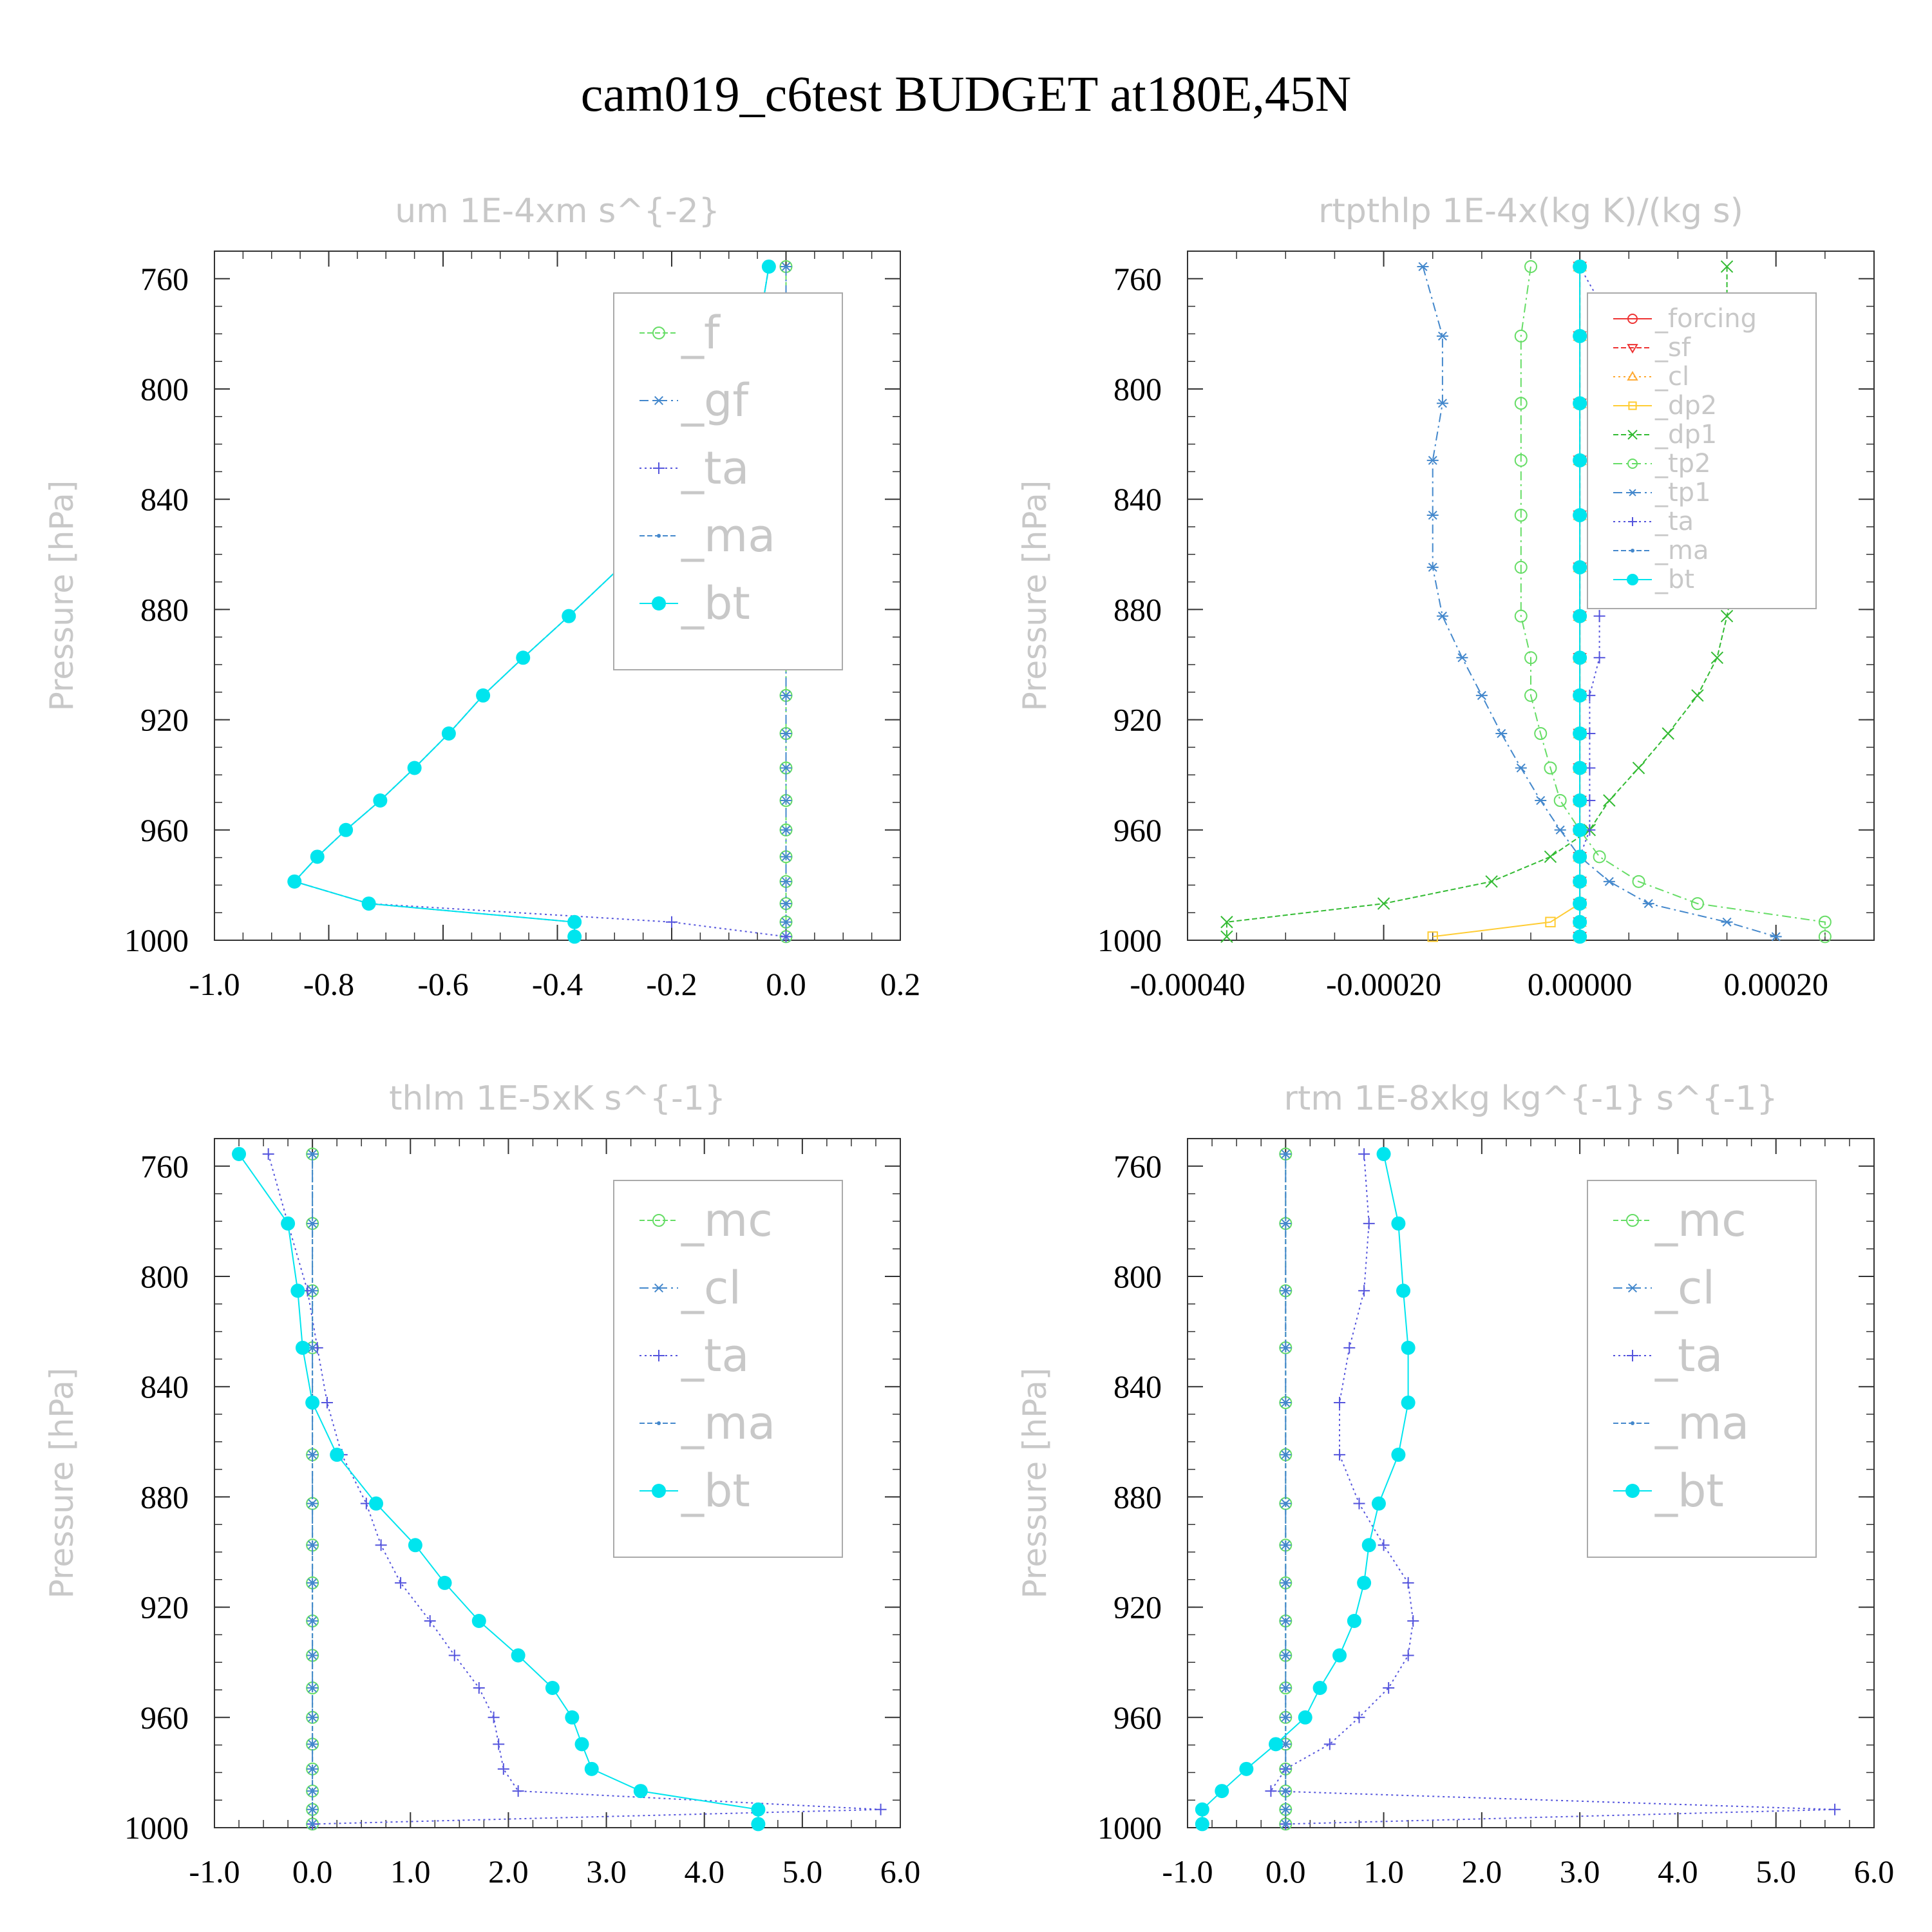  Describe the element at coordinates (967, 94) in the screenshot. I see `figure-title: cam019_c6test BUDGET at180E,45N` at that location.